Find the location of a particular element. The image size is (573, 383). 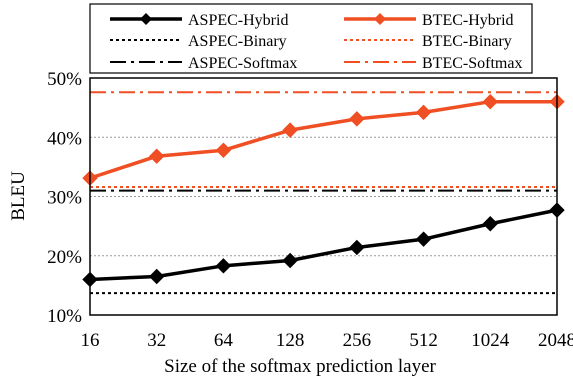

y-tick-label-50-: 50% is located at coordinates (64, 79).